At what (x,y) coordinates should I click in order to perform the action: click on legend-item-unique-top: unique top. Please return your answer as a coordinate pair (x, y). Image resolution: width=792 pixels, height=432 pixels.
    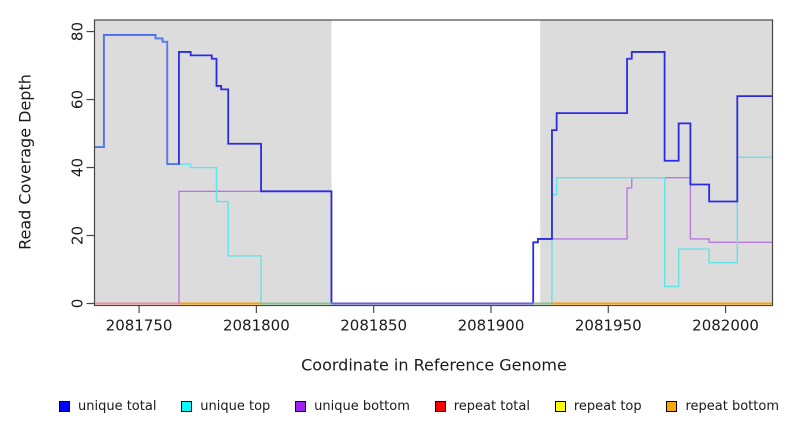
    Looking at the image, I should click on (225, 406).